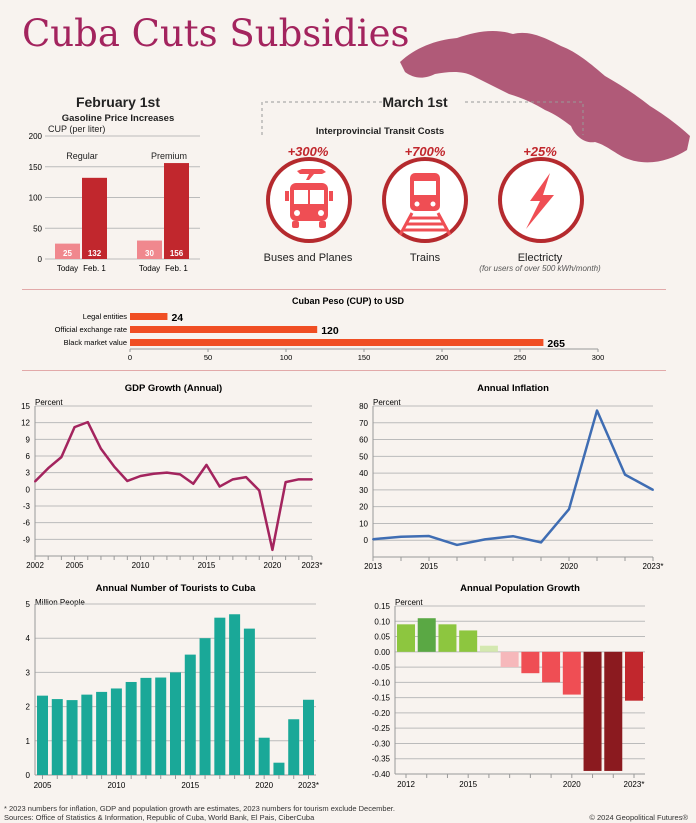 Image resolution: width=696 pixels, height=823 pixels. Describe the element at coordinates (382, 652) in the screenshot. I see `y-tick-label: 0.00` at that location.